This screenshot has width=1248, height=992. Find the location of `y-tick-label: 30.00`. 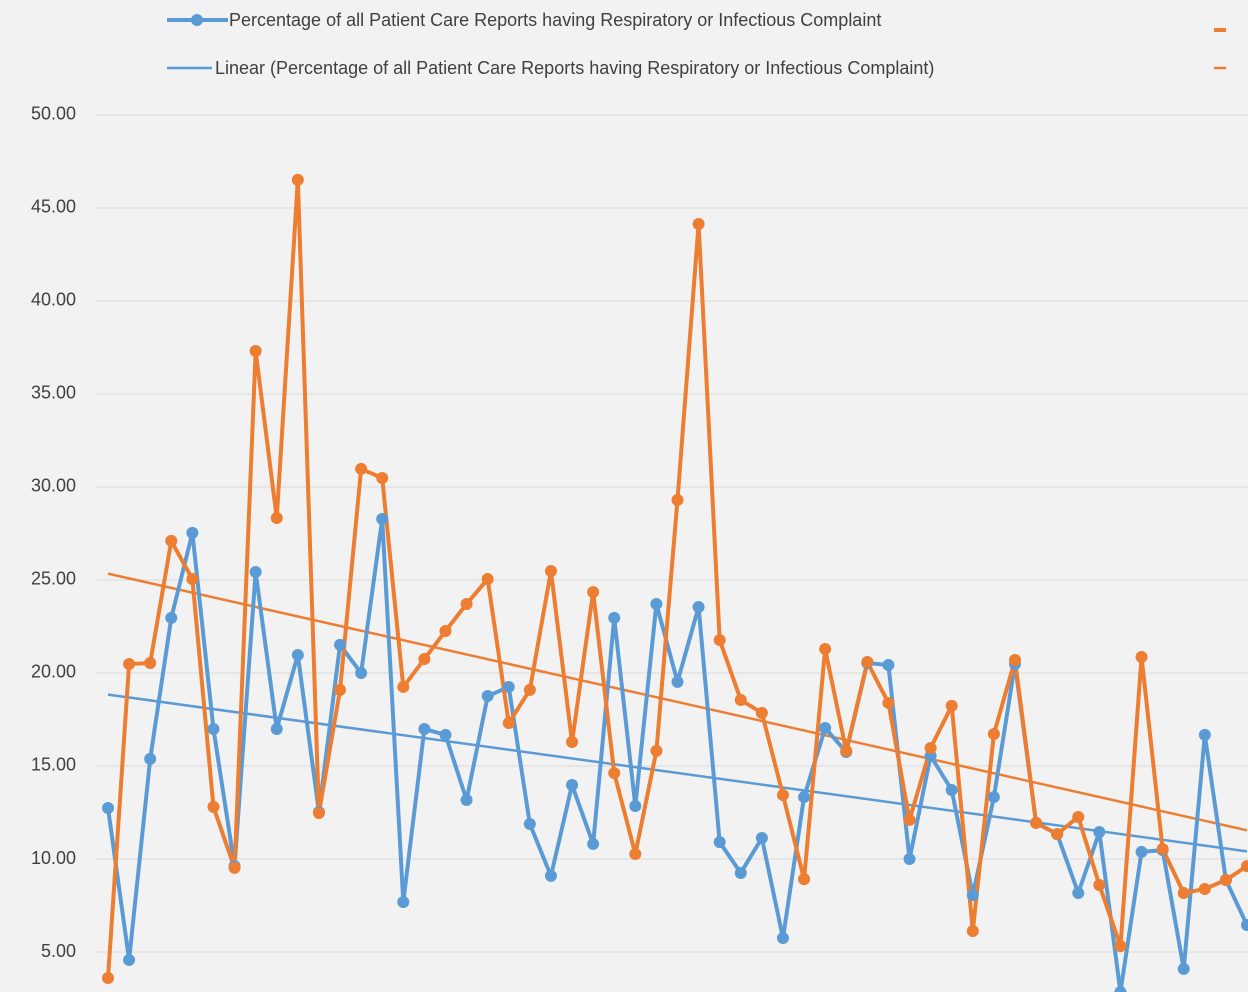

y-tick-label: 30.00 is located at coordinates (53, 486).